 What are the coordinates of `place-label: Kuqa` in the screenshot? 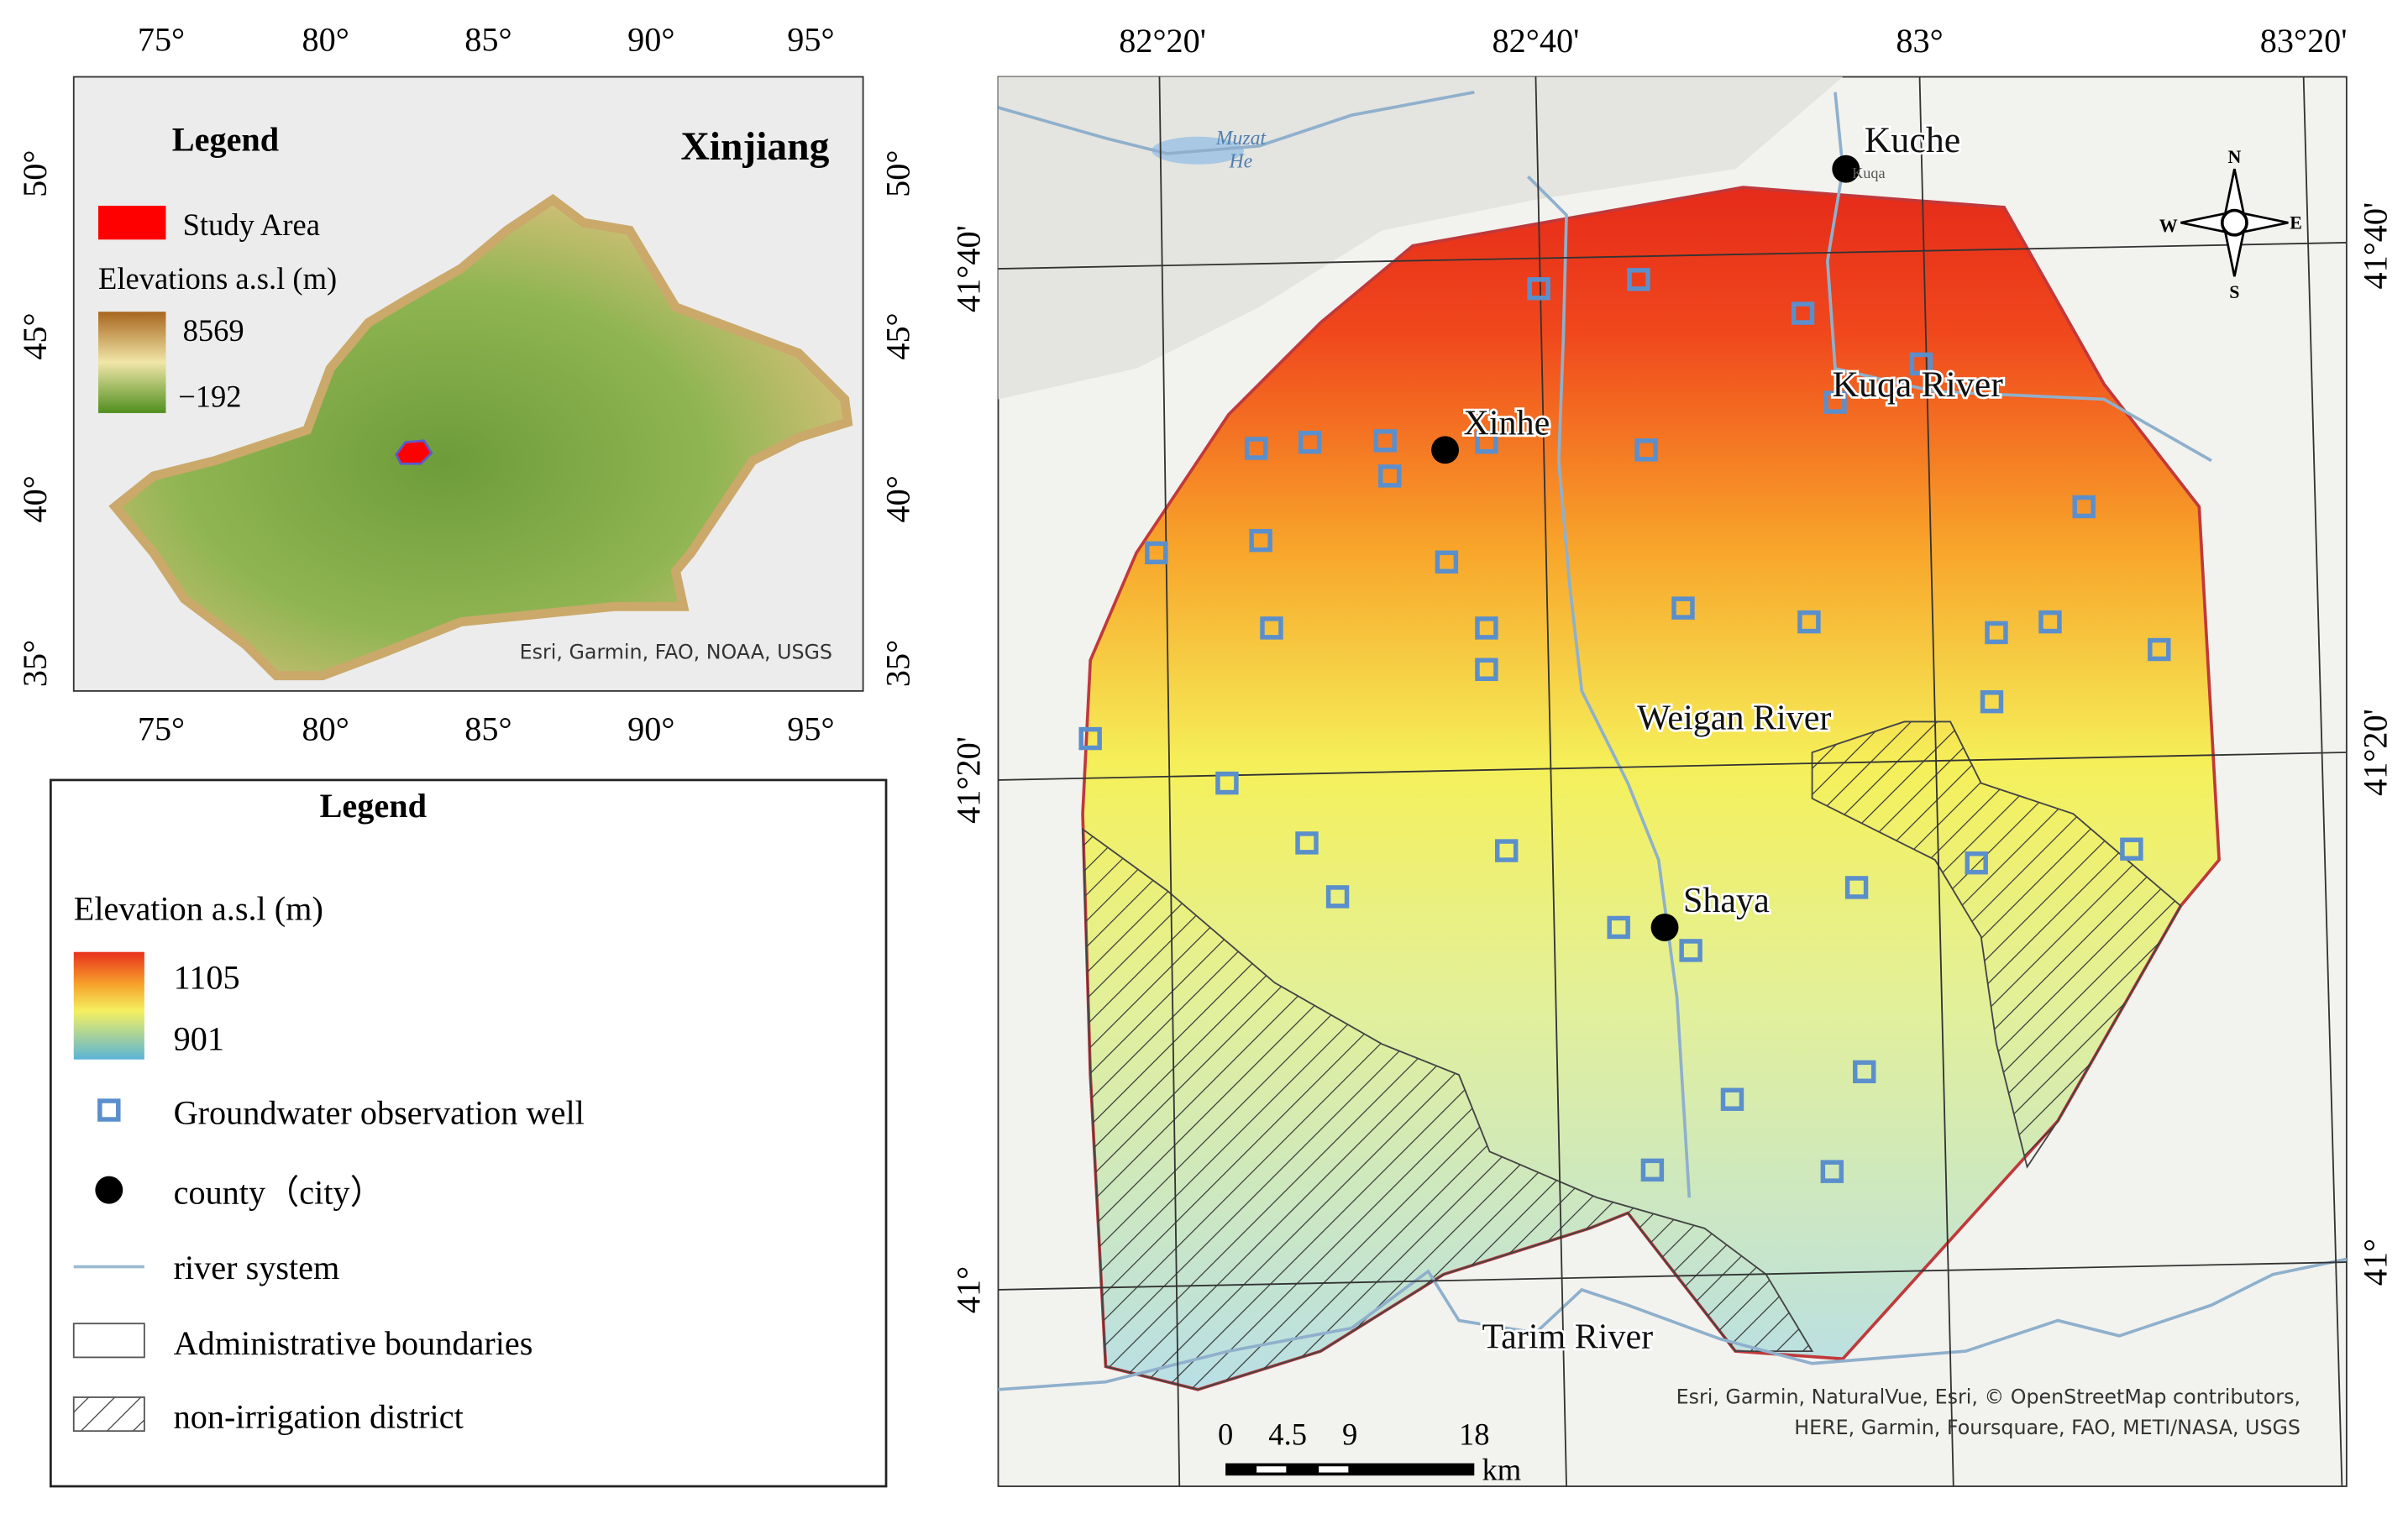 It's located at (1869, 173).